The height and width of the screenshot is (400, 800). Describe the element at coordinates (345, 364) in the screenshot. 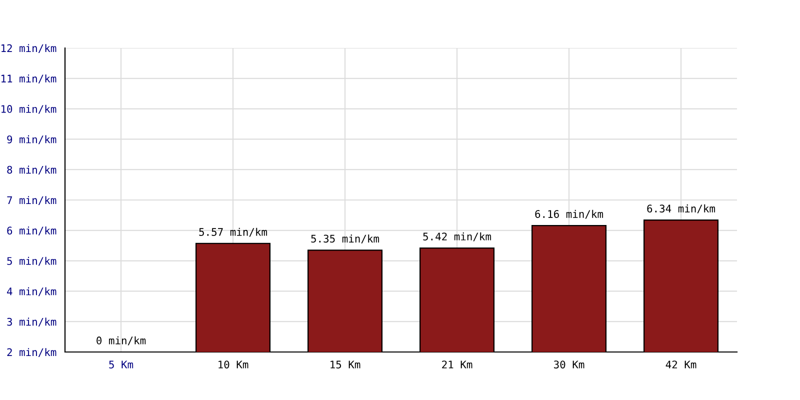

I see `x-tick-label: 15 Km` at that location.